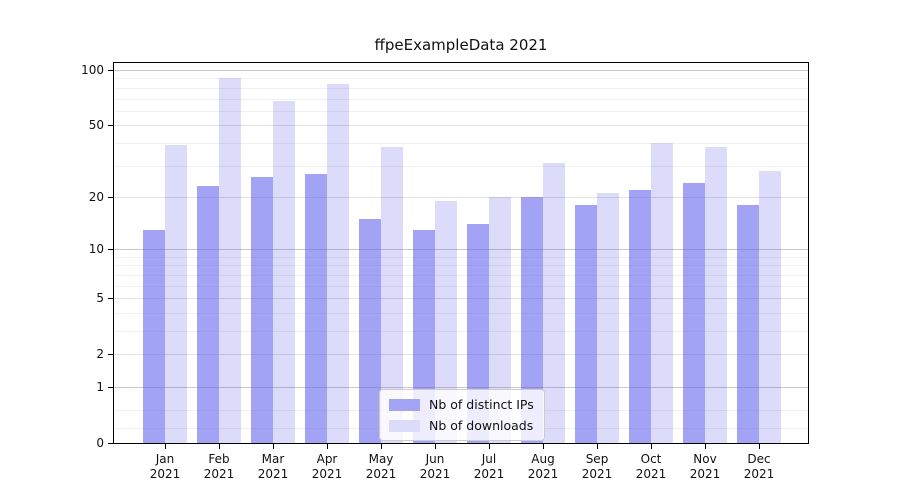 This screenshot has height=500, width=900. What do you see at coordinates (262, 309) in the screenshot?
I see `bar-mar-nb-of-distinct-ips` at bounding box center [262, 309].